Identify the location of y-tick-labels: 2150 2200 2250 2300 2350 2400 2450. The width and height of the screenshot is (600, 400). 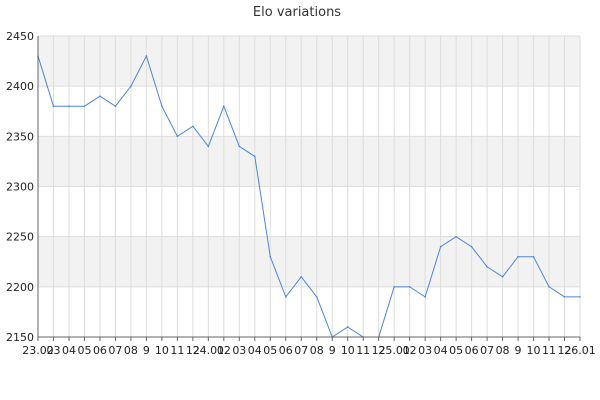
(20, 187).